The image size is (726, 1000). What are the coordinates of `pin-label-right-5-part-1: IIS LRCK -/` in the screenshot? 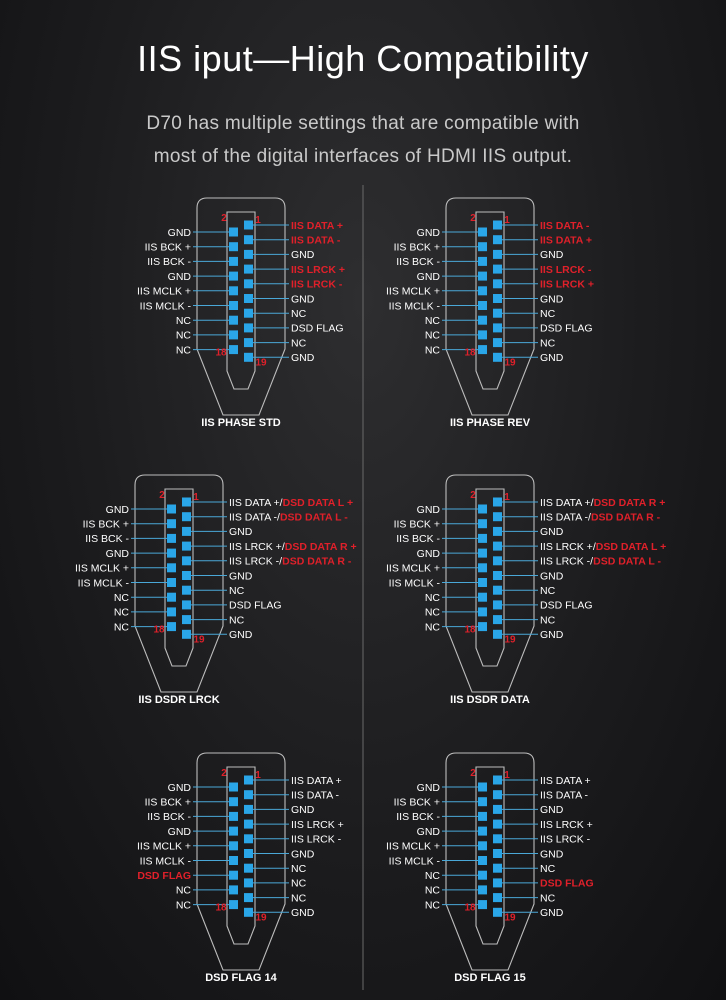 It's located at (255, 562).